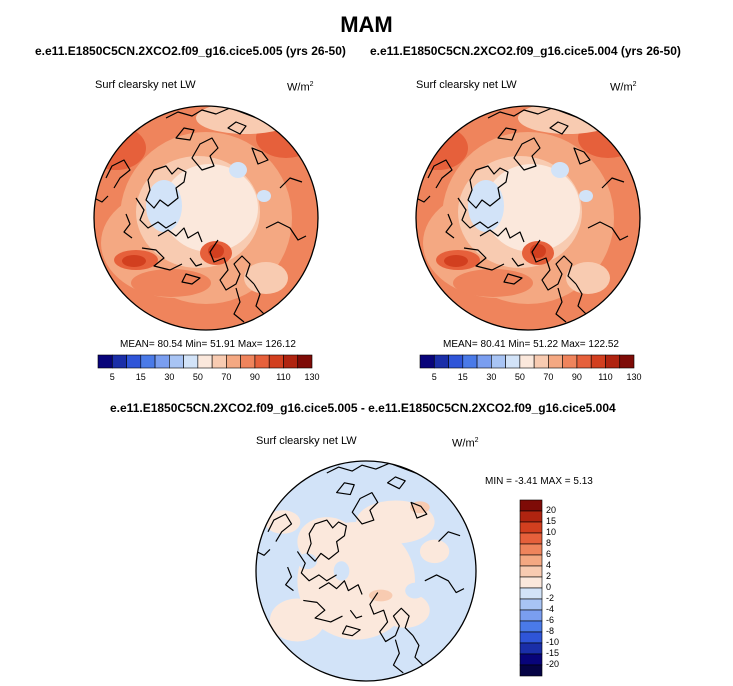 The height and width of the screenshot is (686, 733). What do you see at coordinates (553, 642) in the screenshot?
I see `colorbar-tick-label: -10` at bounding box center [553, 642].